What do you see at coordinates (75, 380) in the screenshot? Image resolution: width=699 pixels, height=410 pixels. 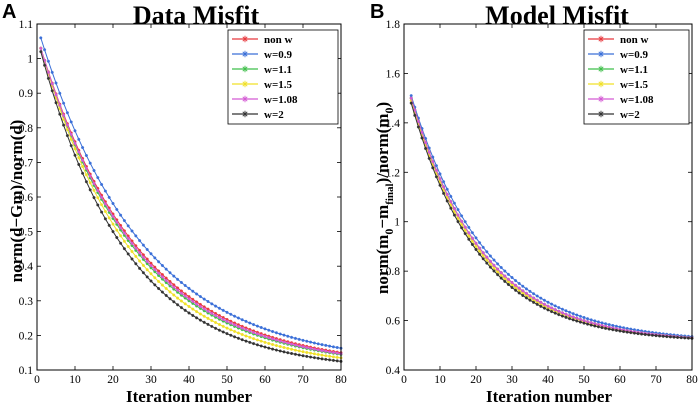 I see `xtick-label: 10` at bounding box center [75, 380].